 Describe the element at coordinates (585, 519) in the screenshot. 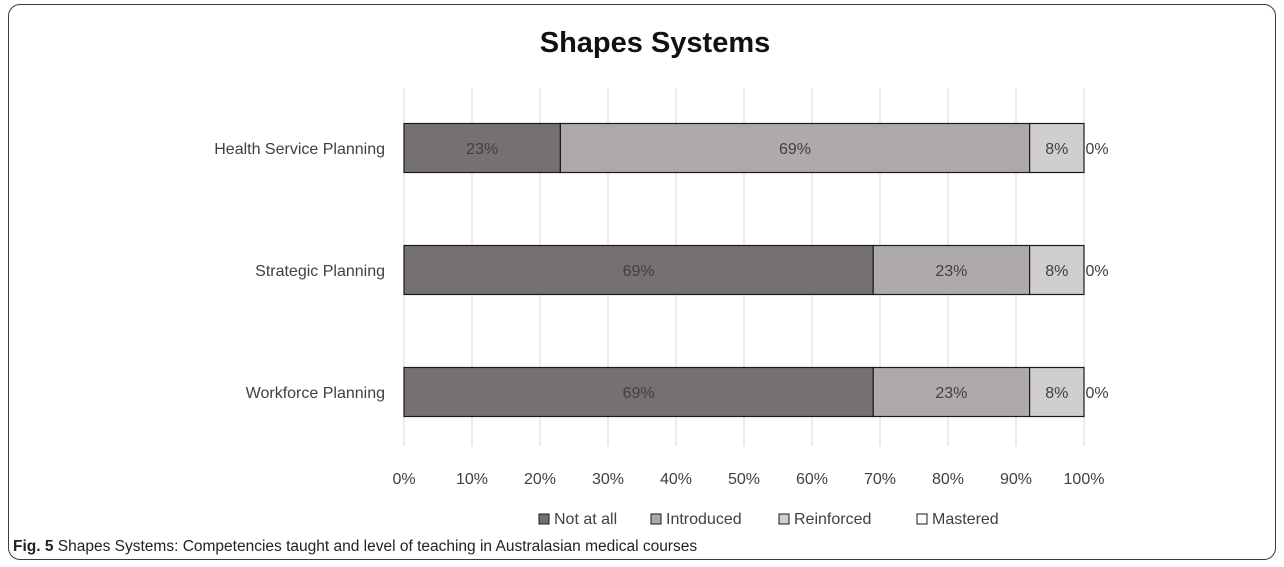

I see `legend-label: Not at all` at that location.